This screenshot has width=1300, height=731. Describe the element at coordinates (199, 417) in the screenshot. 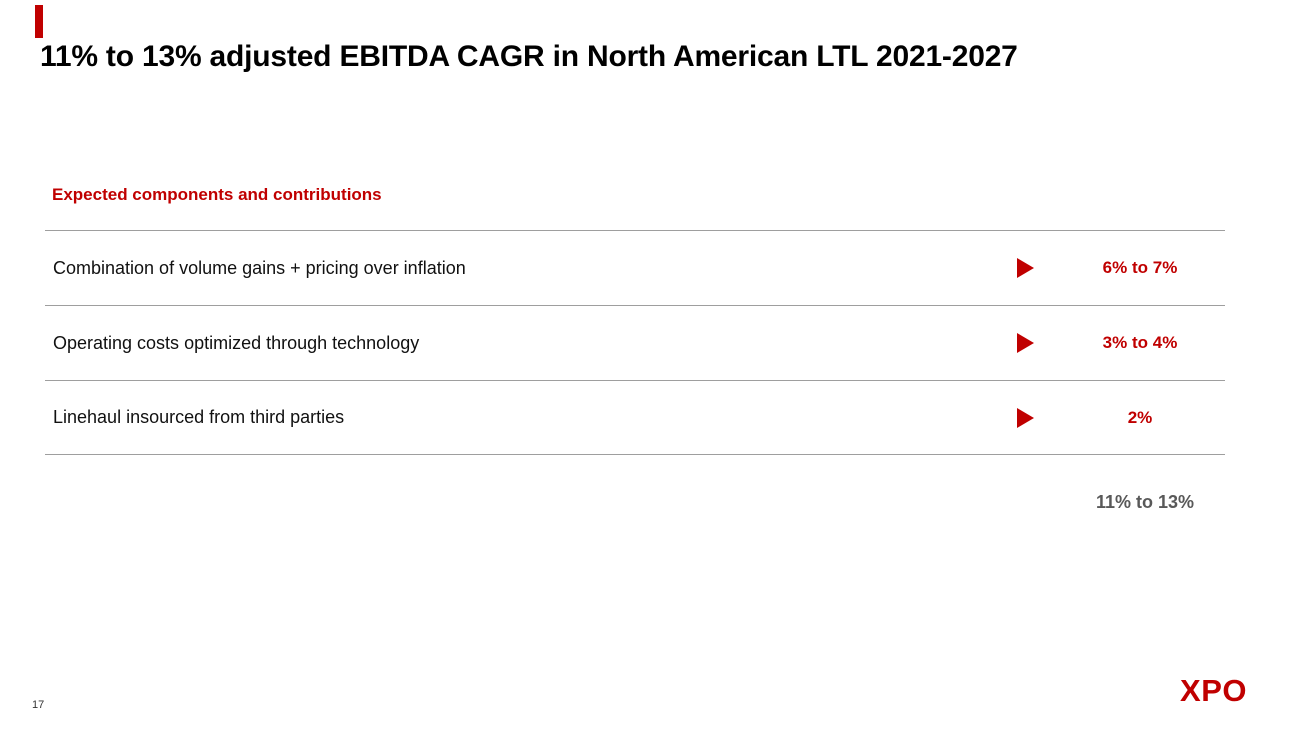

I see `row-label: Linehaul insourced from third parties` at that location.